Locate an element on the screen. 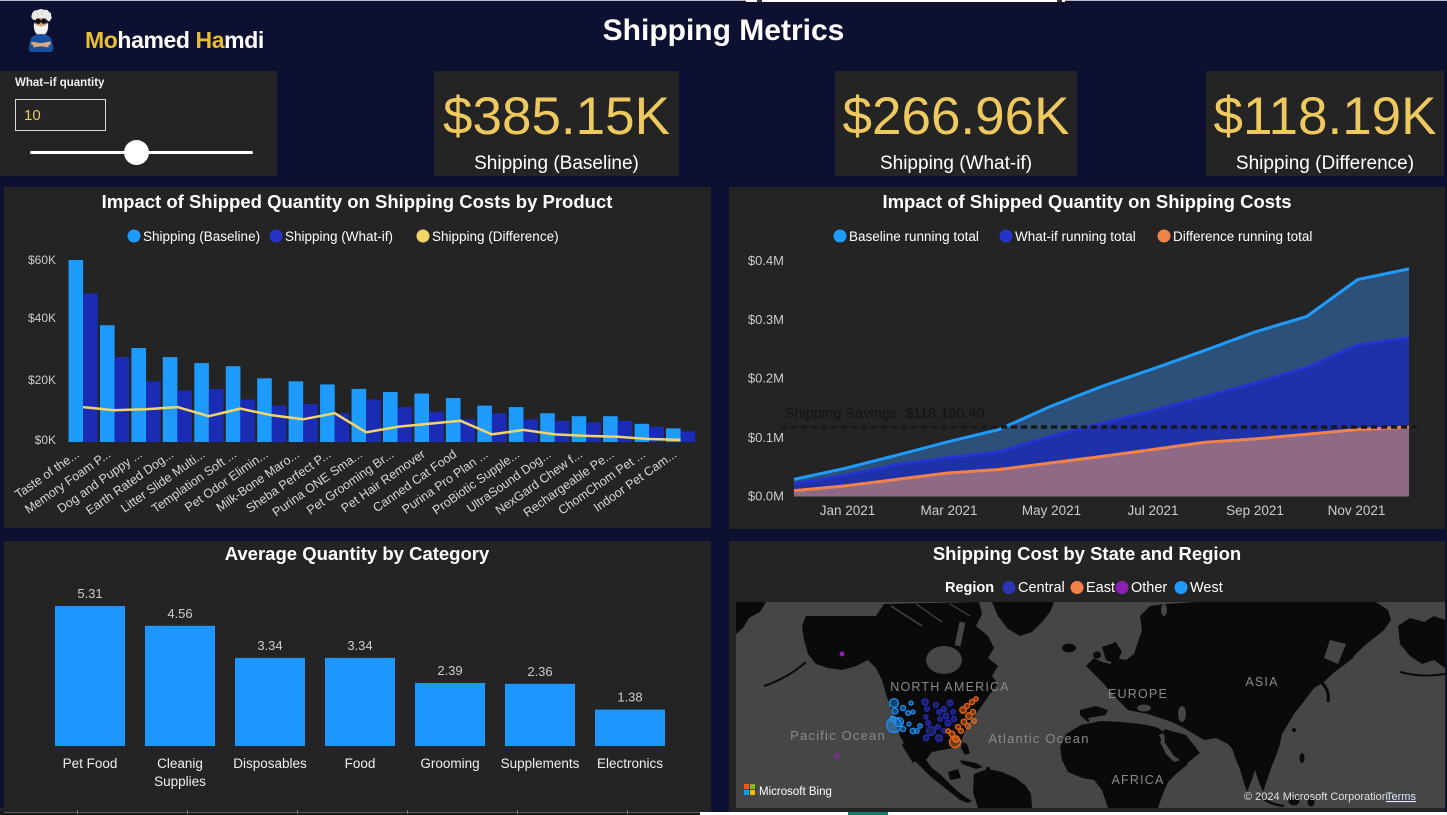 The image size is (1447, 815). svg-text: EUROPE is located at coordinates (1138, 694).